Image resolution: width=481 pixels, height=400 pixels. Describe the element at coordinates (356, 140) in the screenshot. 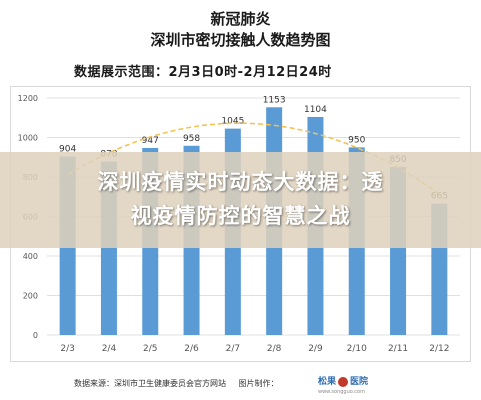

I see `data-label: 950` at that location.